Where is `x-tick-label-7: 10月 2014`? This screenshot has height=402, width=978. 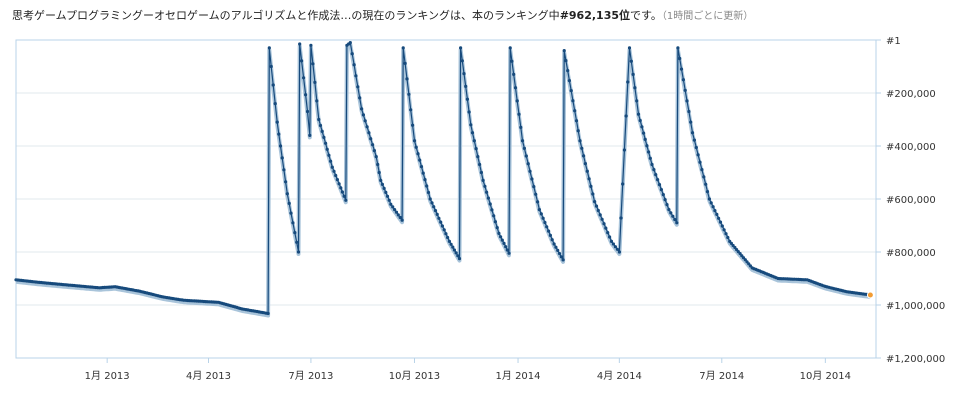 x-tick-label-7: 10月 2014 is located at coordinates (825, 376).